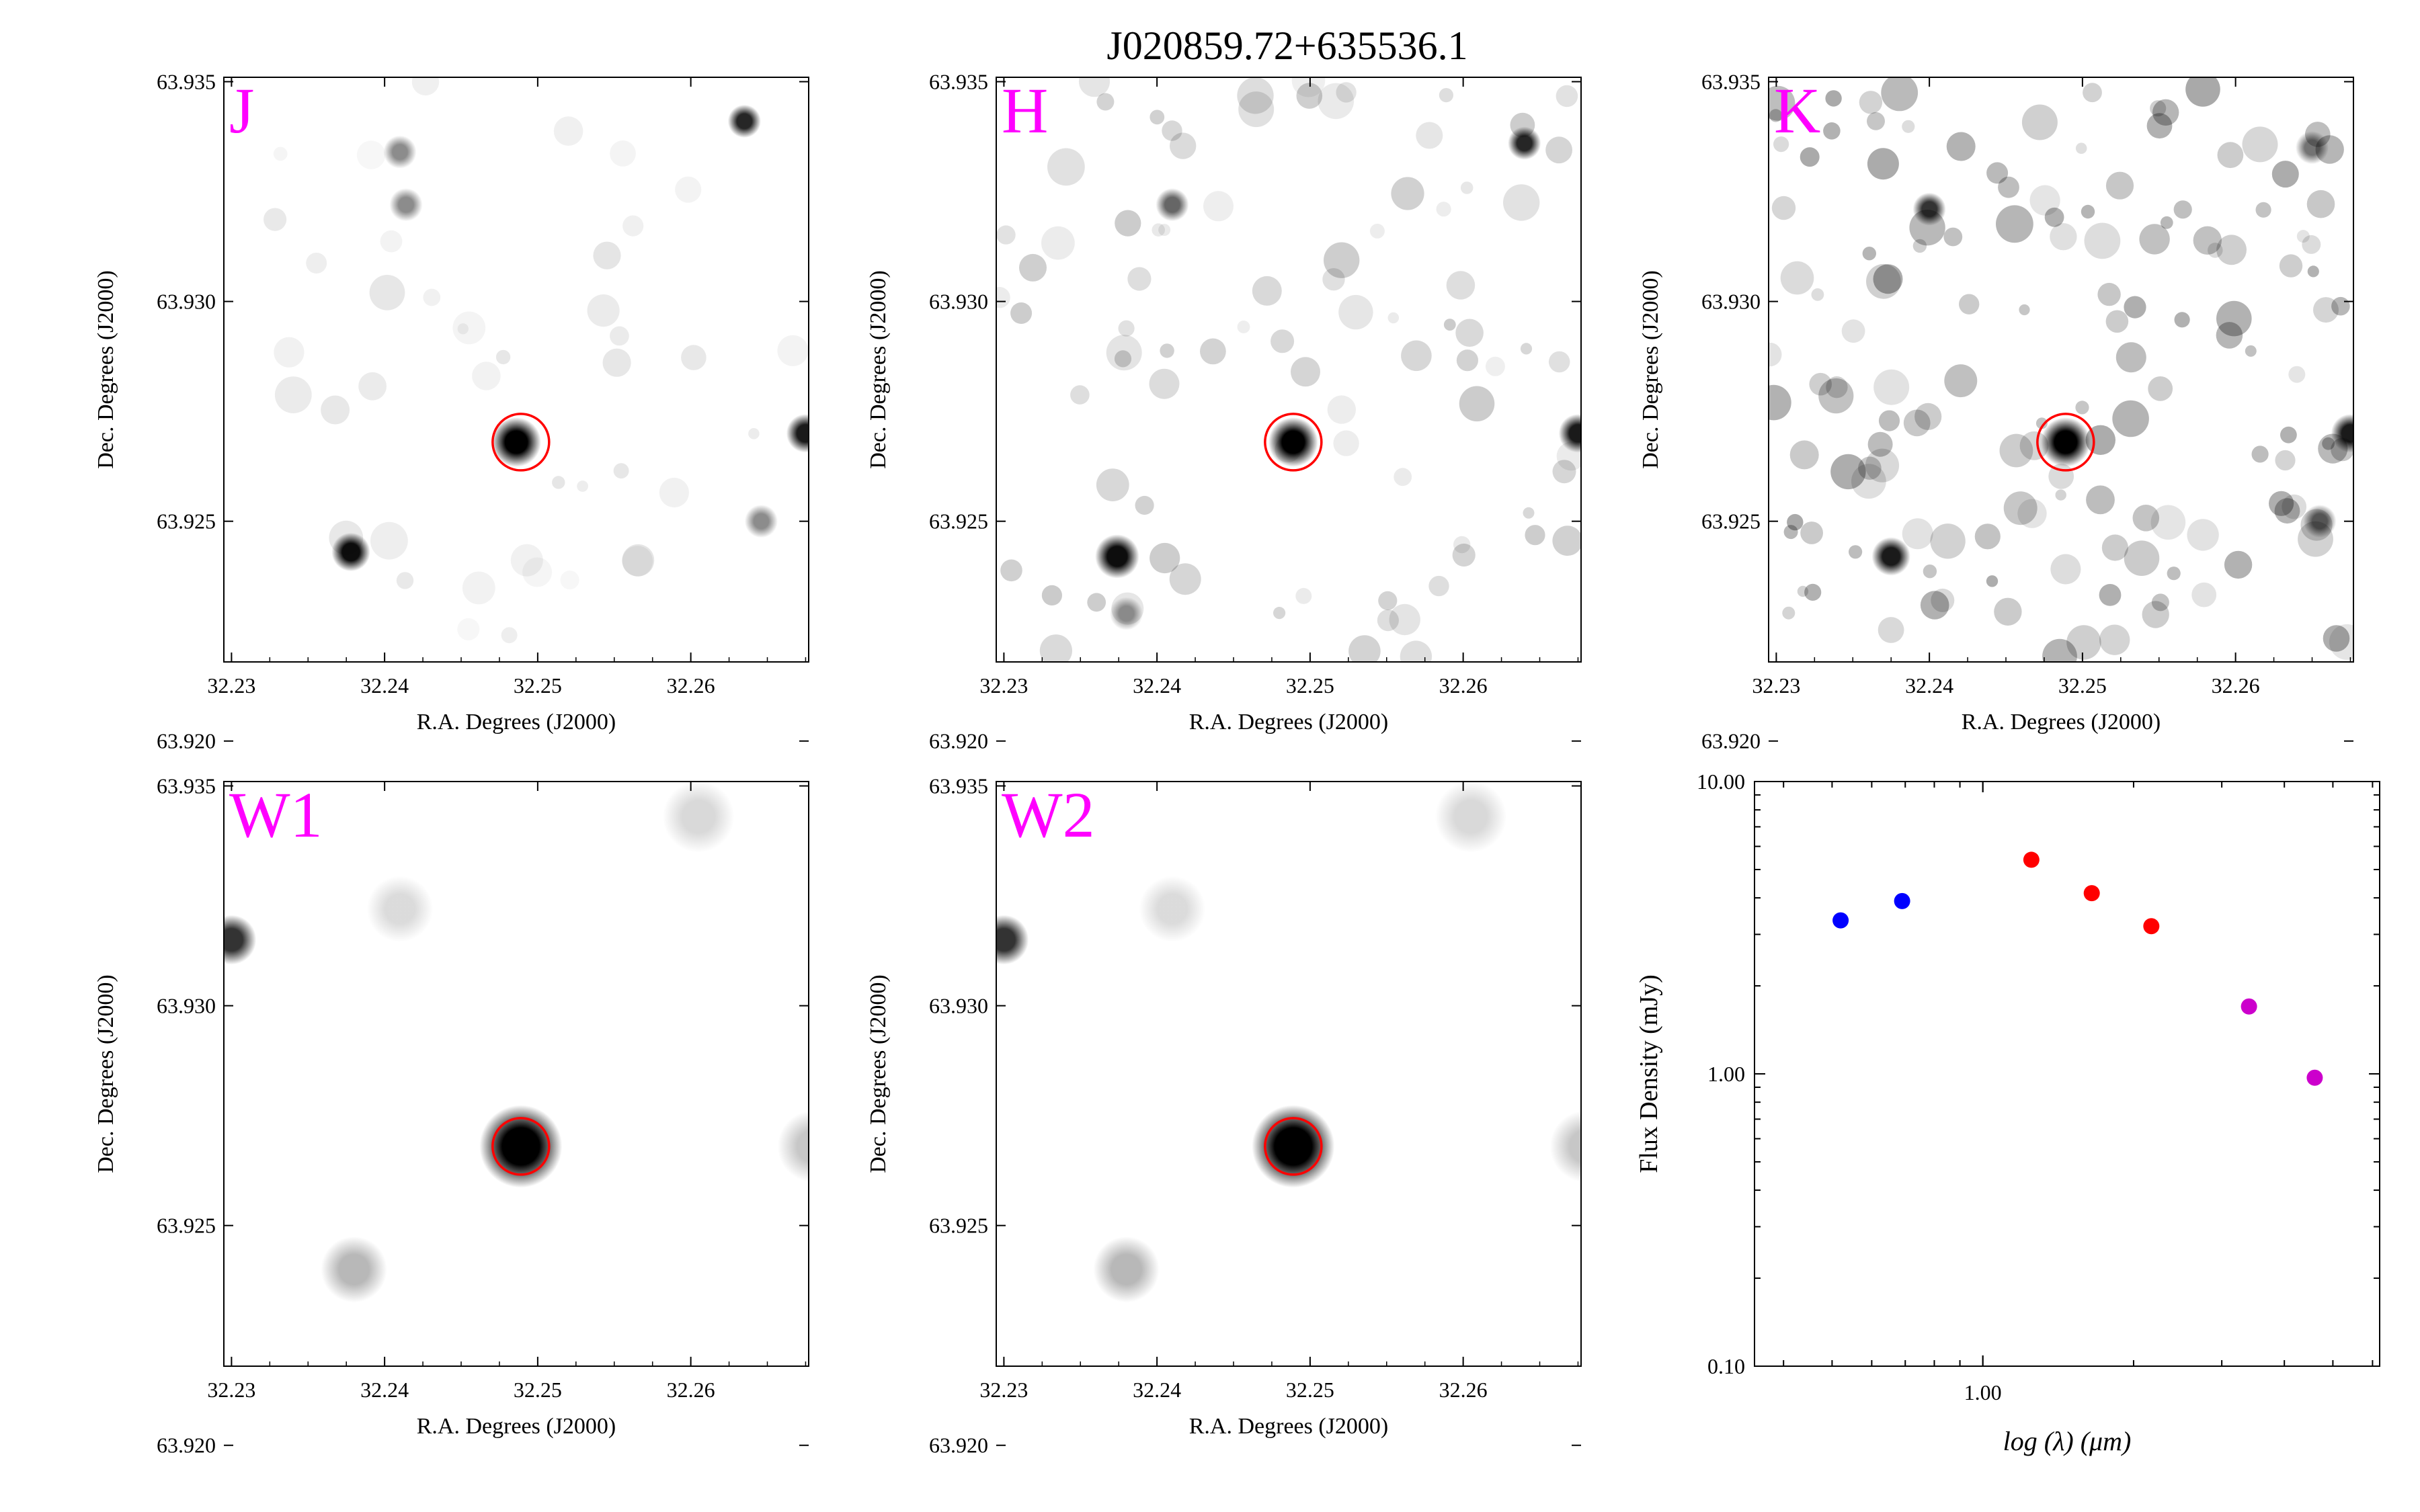 The width and height of the screenshot is (2420, 1512). I want to click on sed-y-tick-label: 10.00, so click(1721, 782).